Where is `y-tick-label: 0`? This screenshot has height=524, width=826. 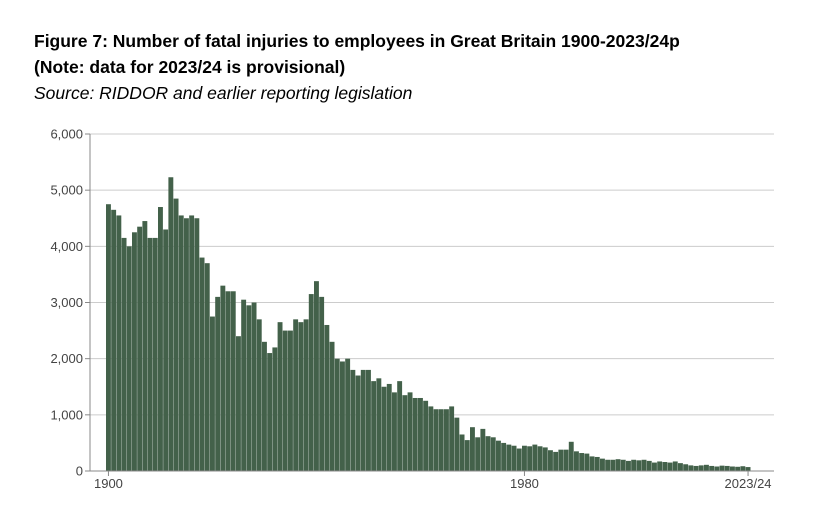 y-tick-label: 0 is located at coordinates (79, 471).